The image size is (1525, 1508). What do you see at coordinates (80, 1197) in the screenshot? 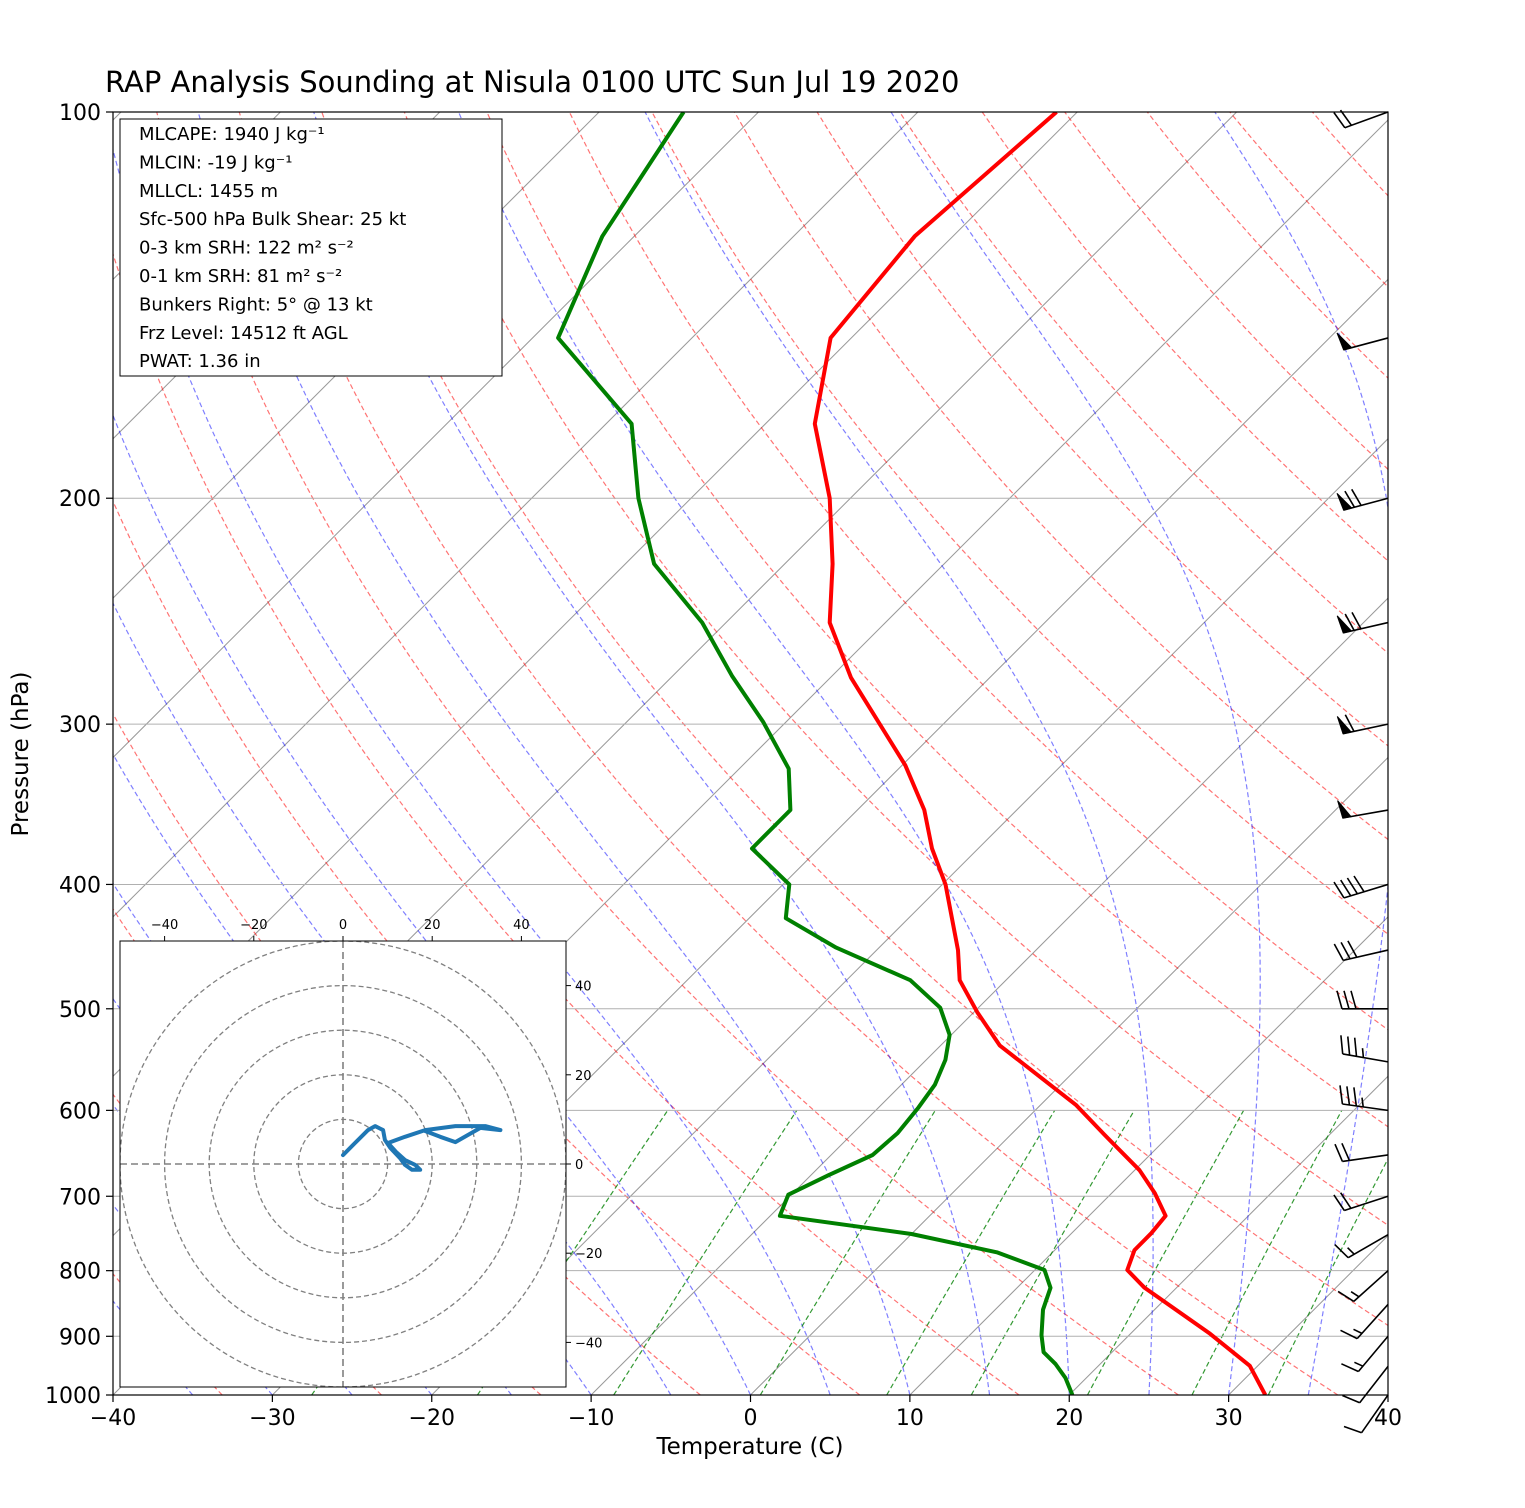
I see `y-tick-label: 700` at bounding box center [80, 1197].